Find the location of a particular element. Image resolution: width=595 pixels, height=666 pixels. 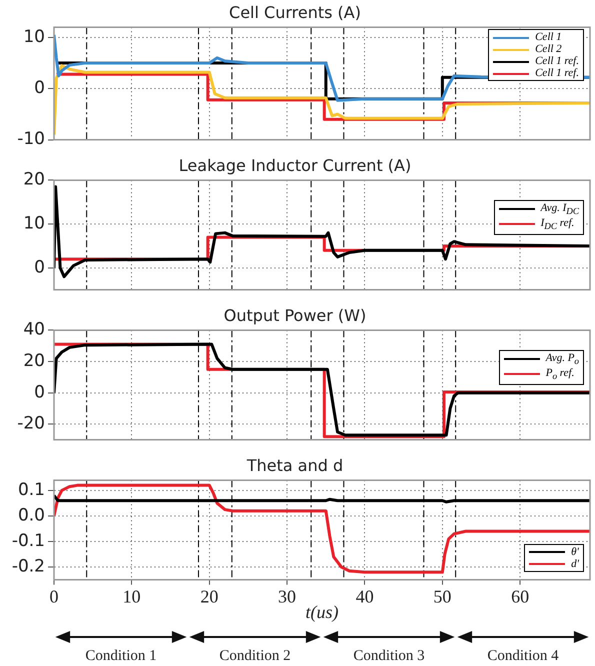

chart-title: Theta and d is located at coordinates (295, 465).